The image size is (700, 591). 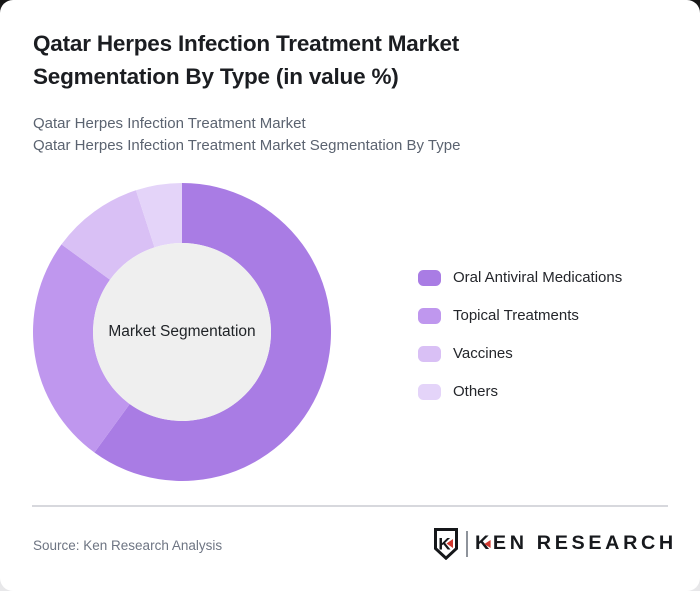 What do you see at coordinates (575, 543) in the screenshot?
I see `logo-wordmark: KEN RESEARCH` at bounding box center [575, 543].